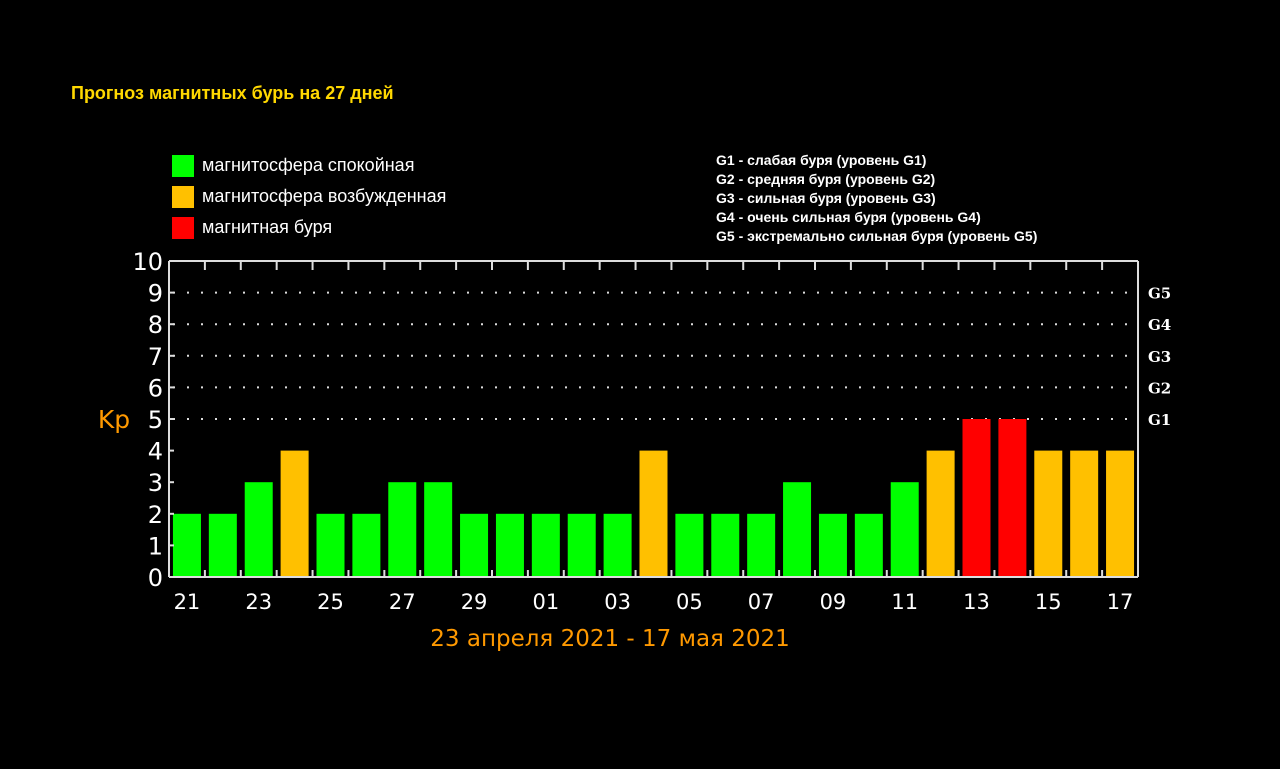 The image size is (1280, 769). What do you see at coordinates (1159, 325) in the screenshot?
I see `g-level-label: G4` at bounding box center [1159, 325].